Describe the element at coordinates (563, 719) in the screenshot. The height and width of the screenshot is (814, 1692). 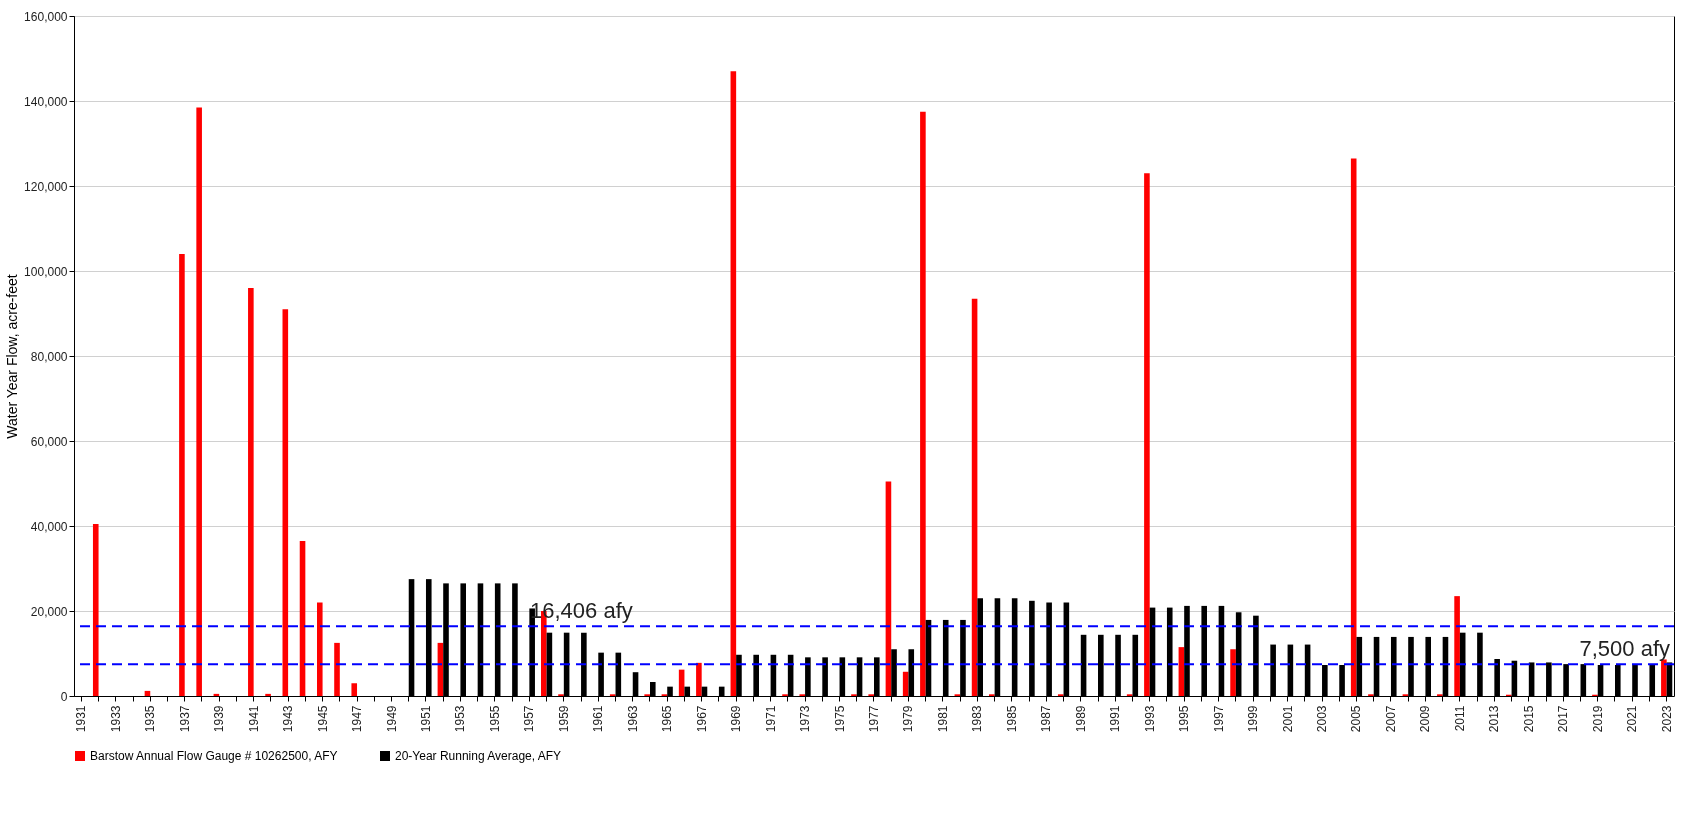
I see `x-tick-label: 1959` at that location.